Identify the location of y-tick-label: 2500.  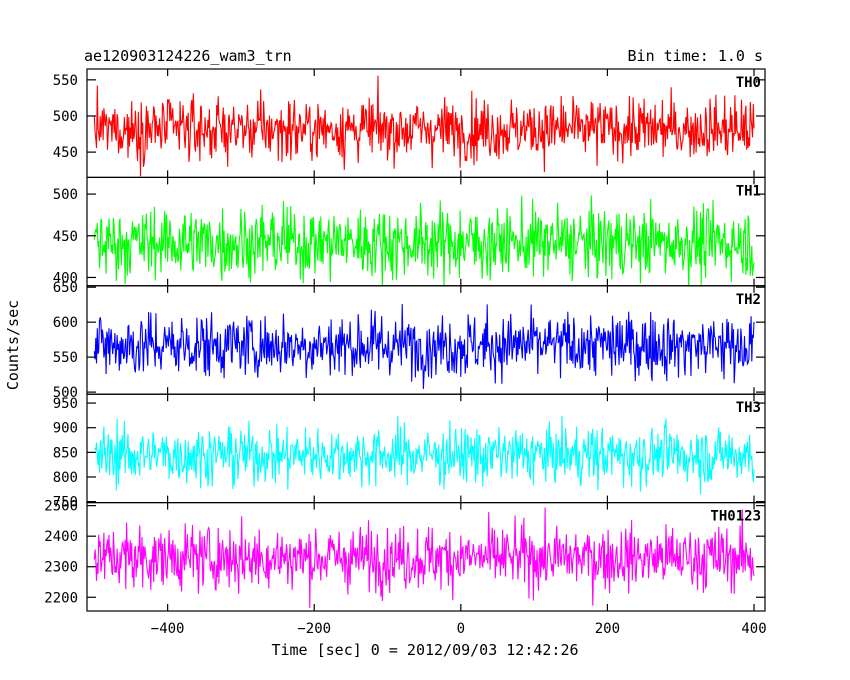
(61, 507).